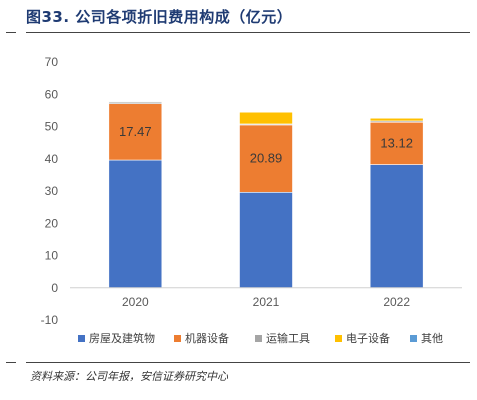  Describe the element at coordinates (266, 302) in the screenshot. I see `x-tick-label-2021: 2021` at that location.